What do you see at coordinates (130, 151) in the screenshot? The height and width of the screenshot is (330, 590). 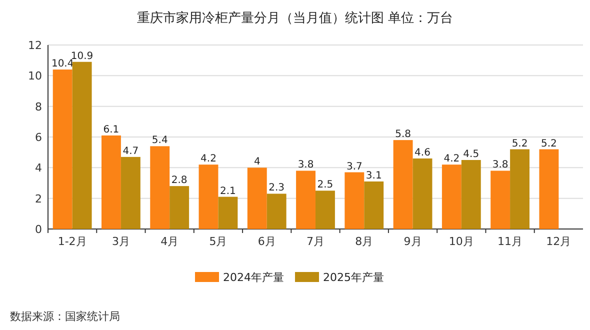 I see `data-label: 4.7` at bounding box center [130, 151].